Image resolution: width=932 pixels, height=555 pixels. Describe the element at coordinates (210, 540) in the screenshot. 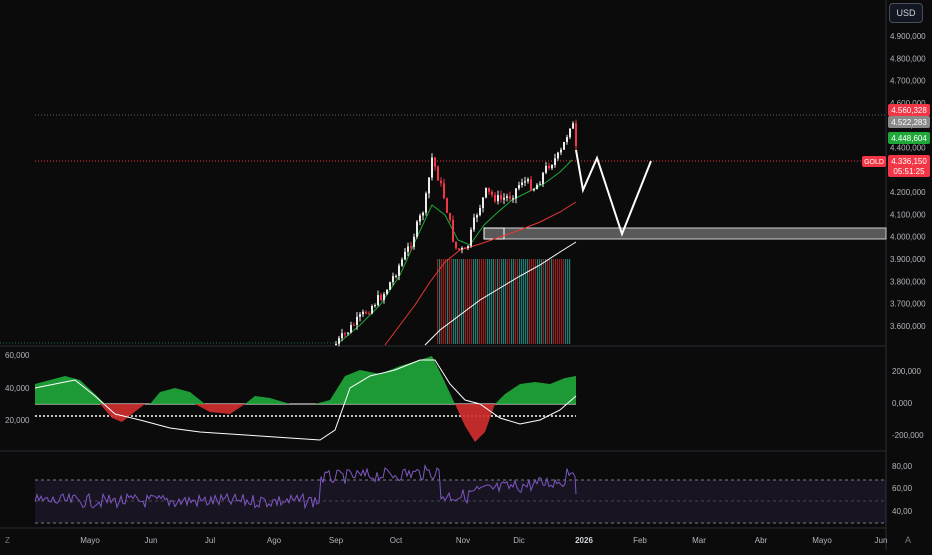

I see `time-axis-label: Jul` at that location.